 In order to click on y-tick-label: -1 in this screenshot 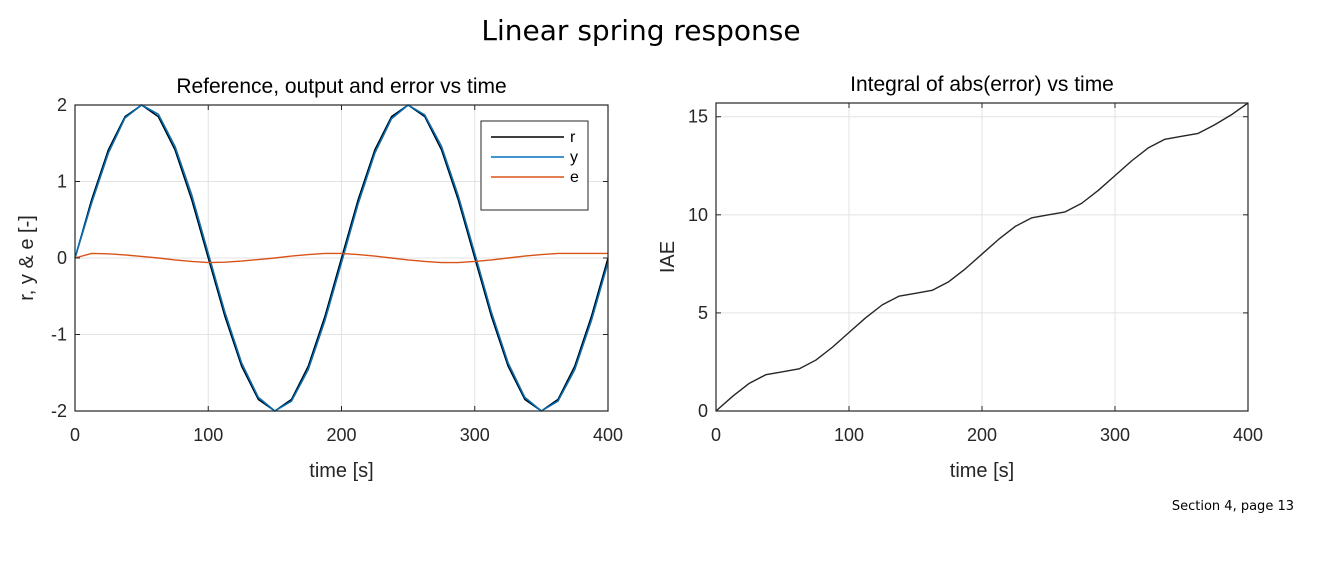, I will do `click(59, 335)`.